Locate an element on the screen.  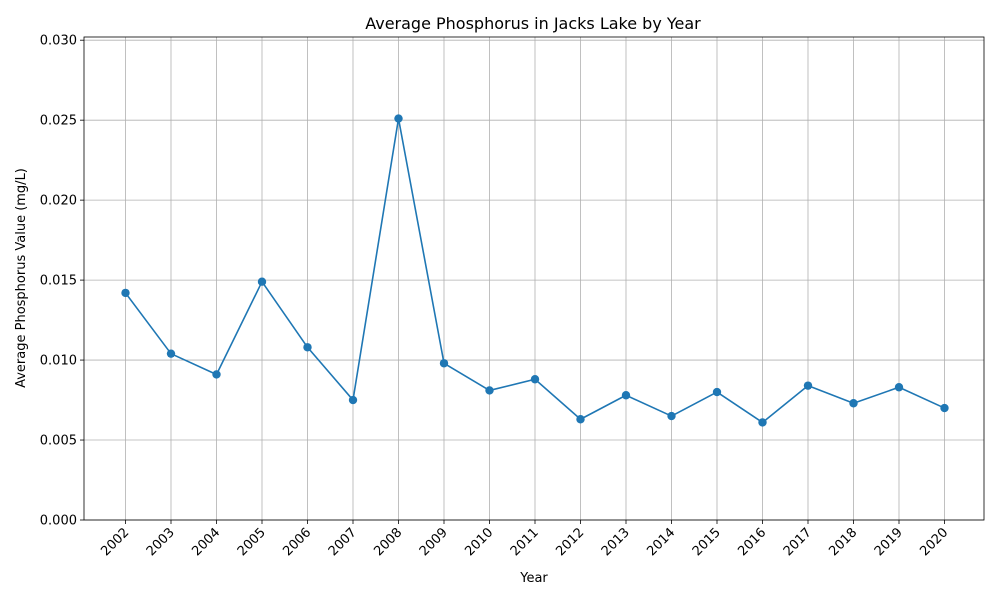
y-tick-label: 0.010 is located at coordinates (58, 361).